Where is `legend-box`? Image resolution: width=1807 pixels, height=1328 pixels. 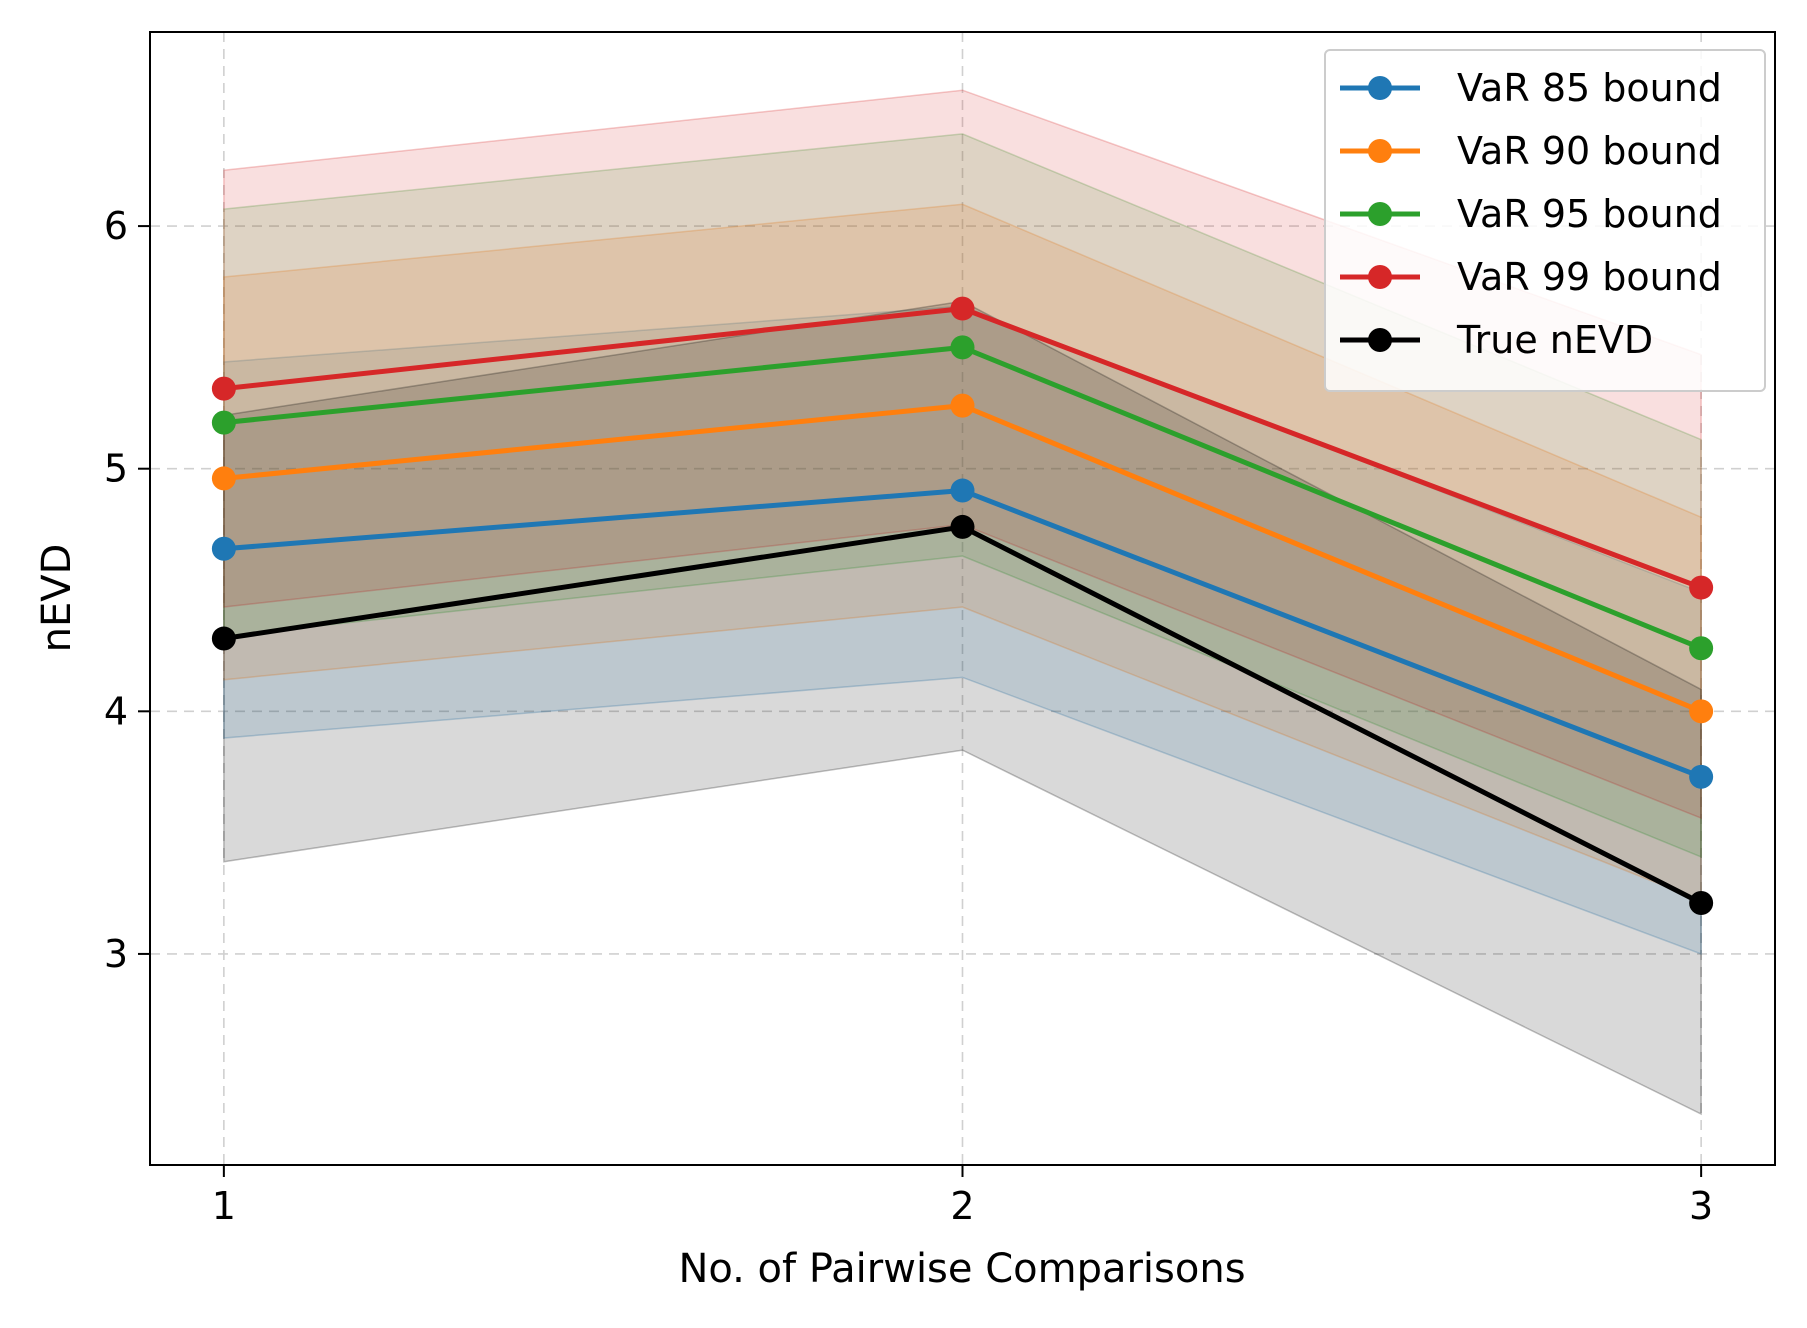 legend-box is located at coordinates (1545, 220).